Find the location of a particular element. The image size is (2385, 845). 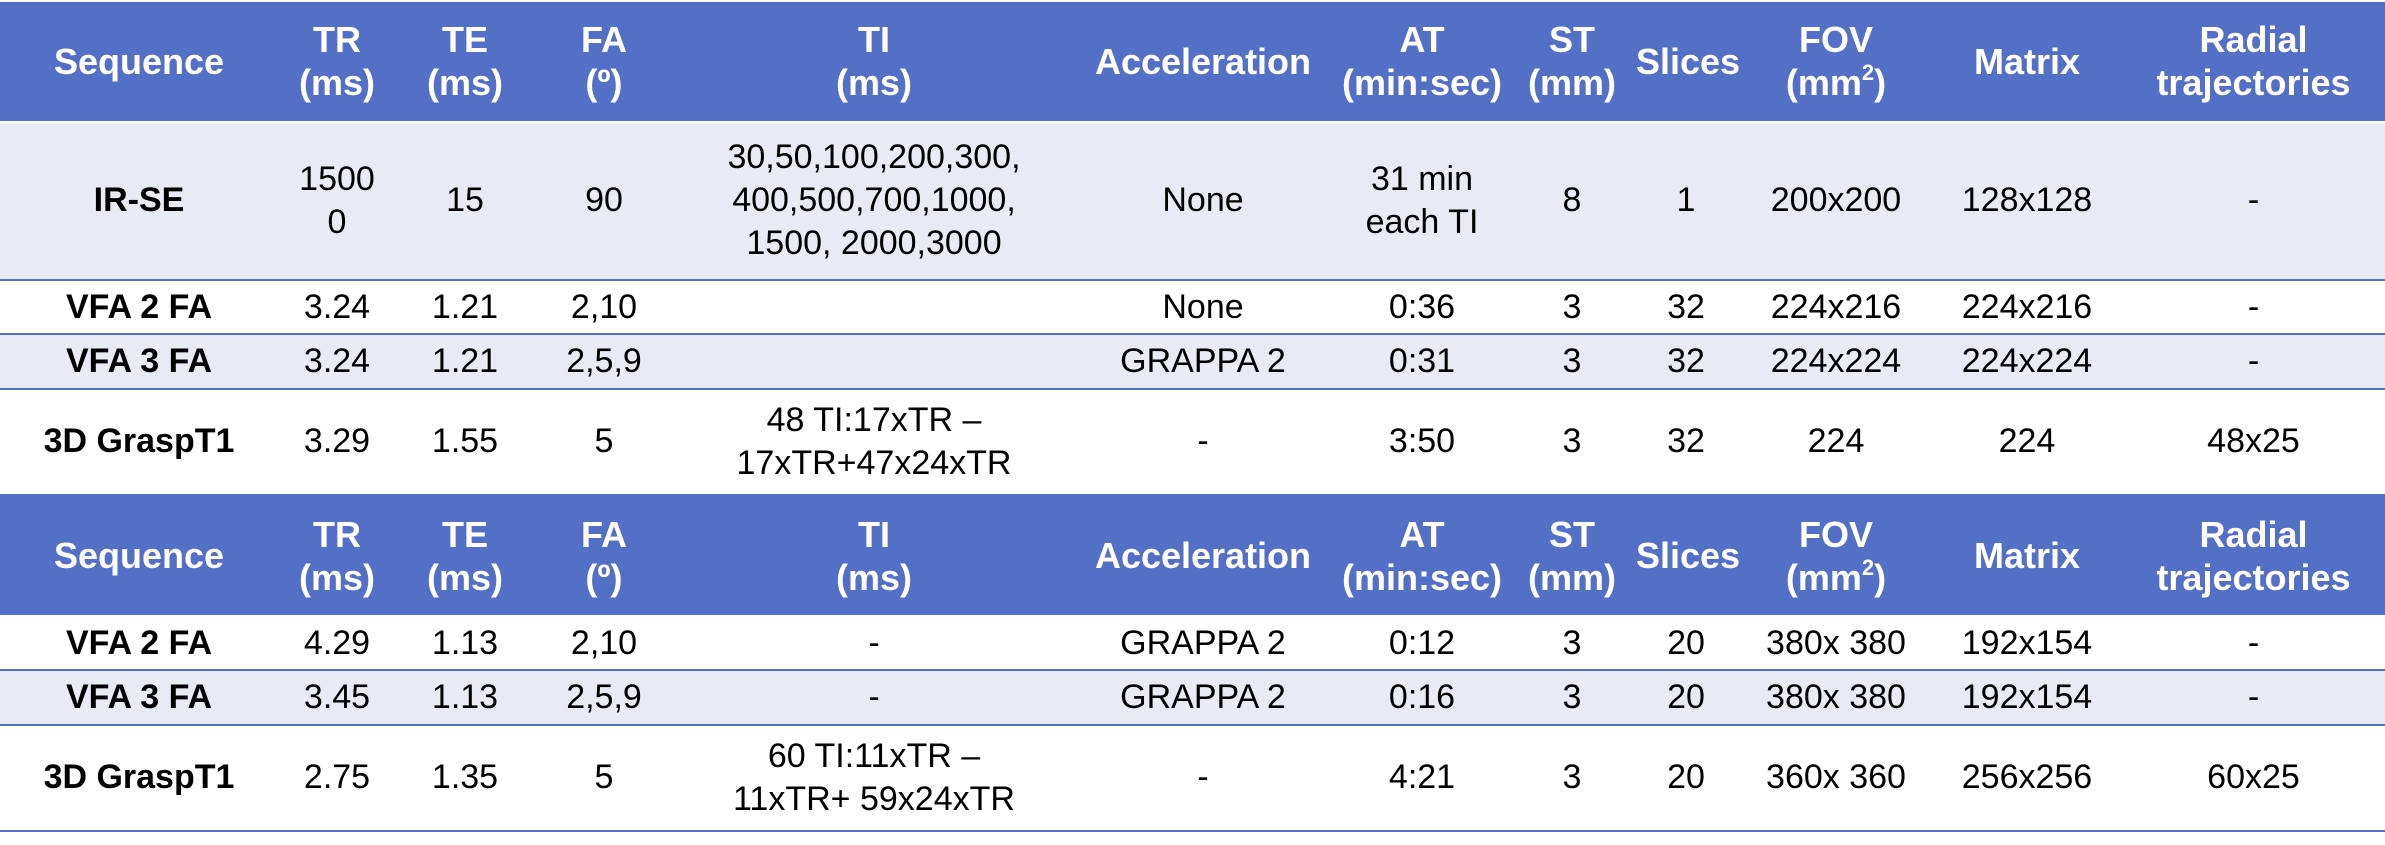

cell-text: 1.21 is located at coordinates (465, 306).